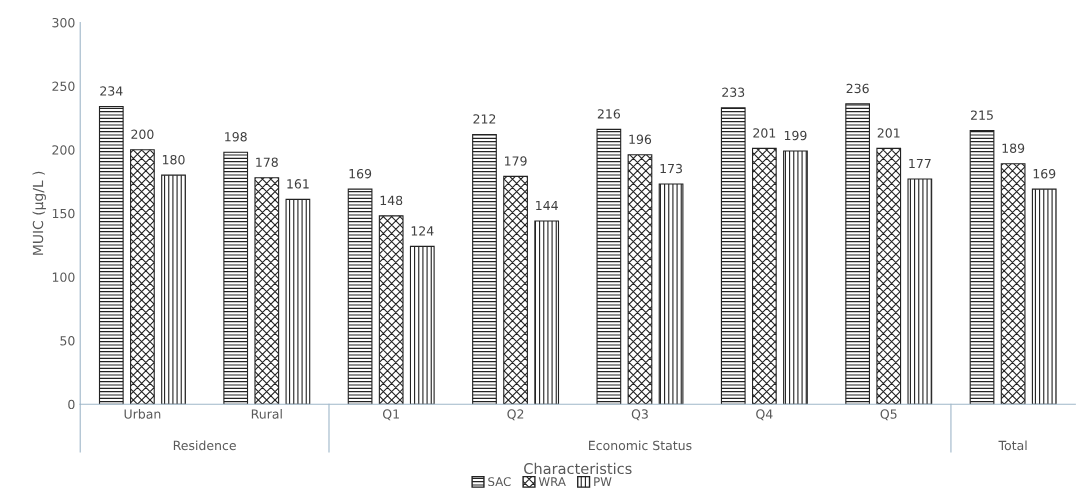 This screenshot has height=499, width=1084. Describe the element at coordinates (111, 91) in the screenshot. I see `data-label: 234` at that location.